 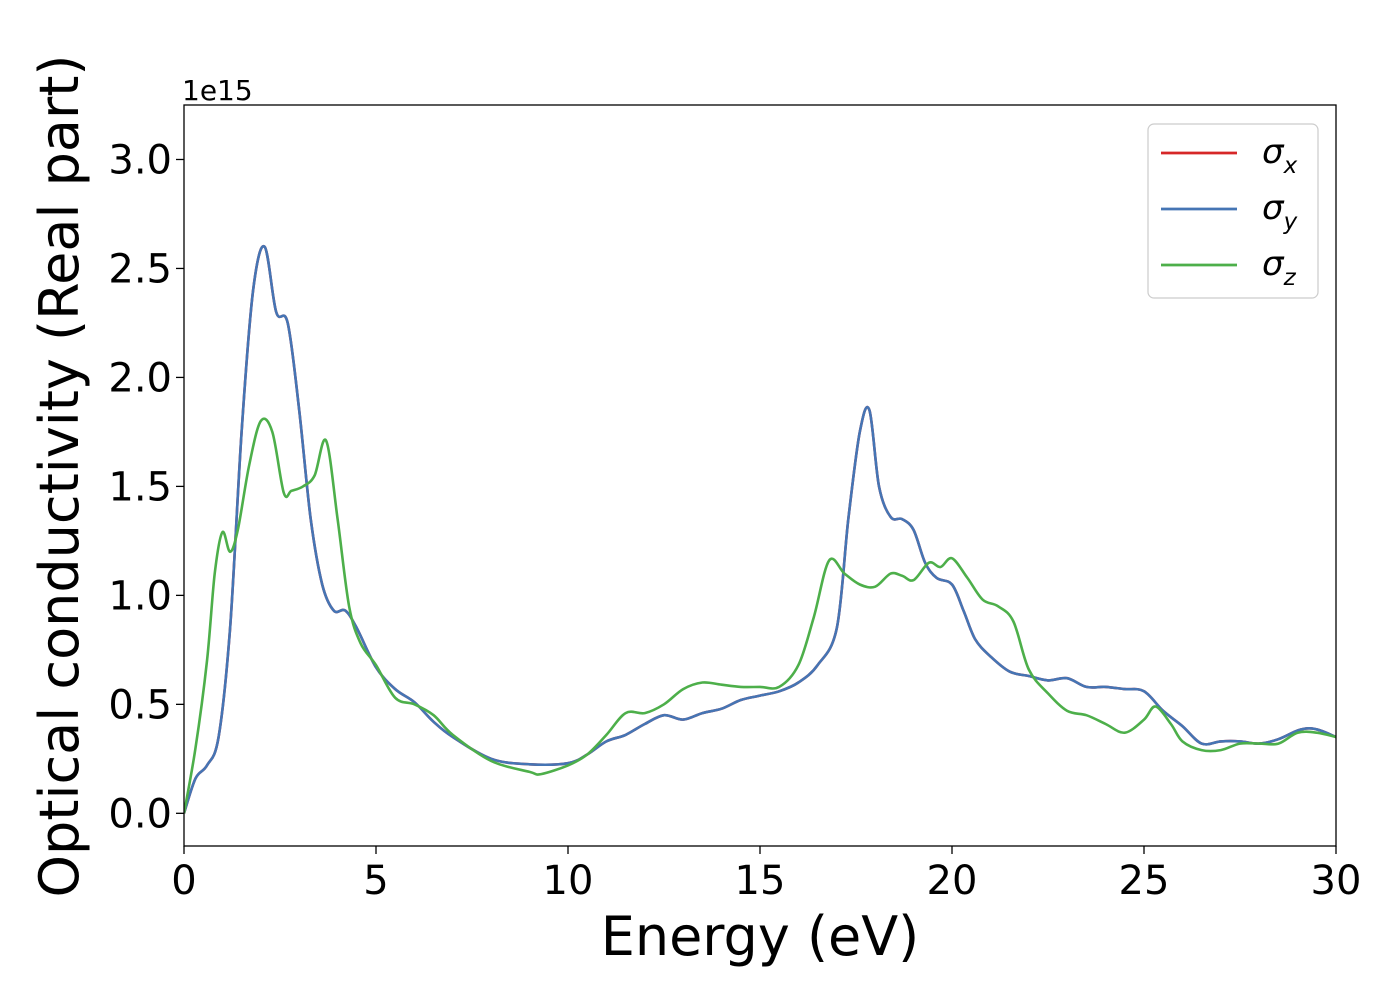 What do you see at coordinates (1279, 267) in the screenshot?
I see `legend-label: σz` at bounding box center [1279, 267].